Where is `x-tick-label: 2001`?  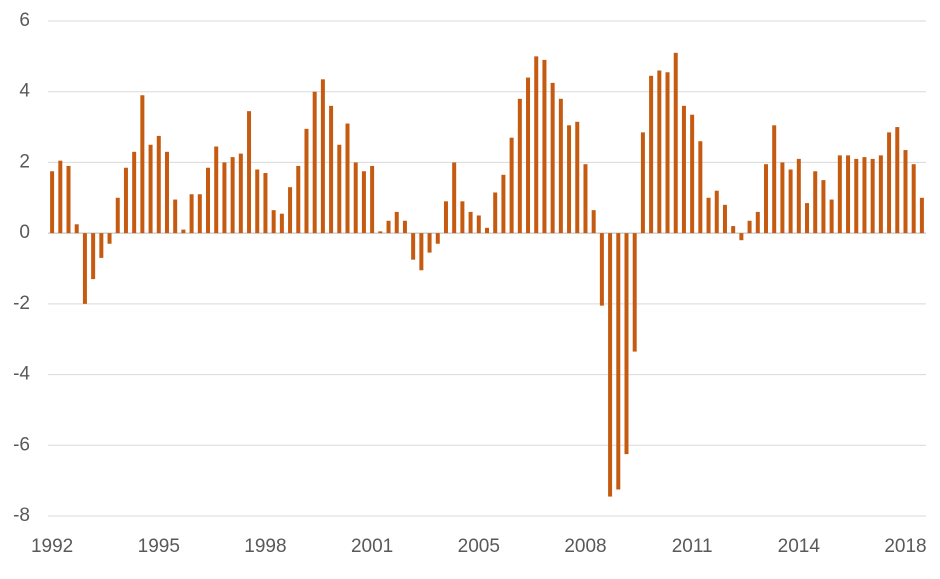
x-tick-label: 2001 is located at coordinates (372, 546).